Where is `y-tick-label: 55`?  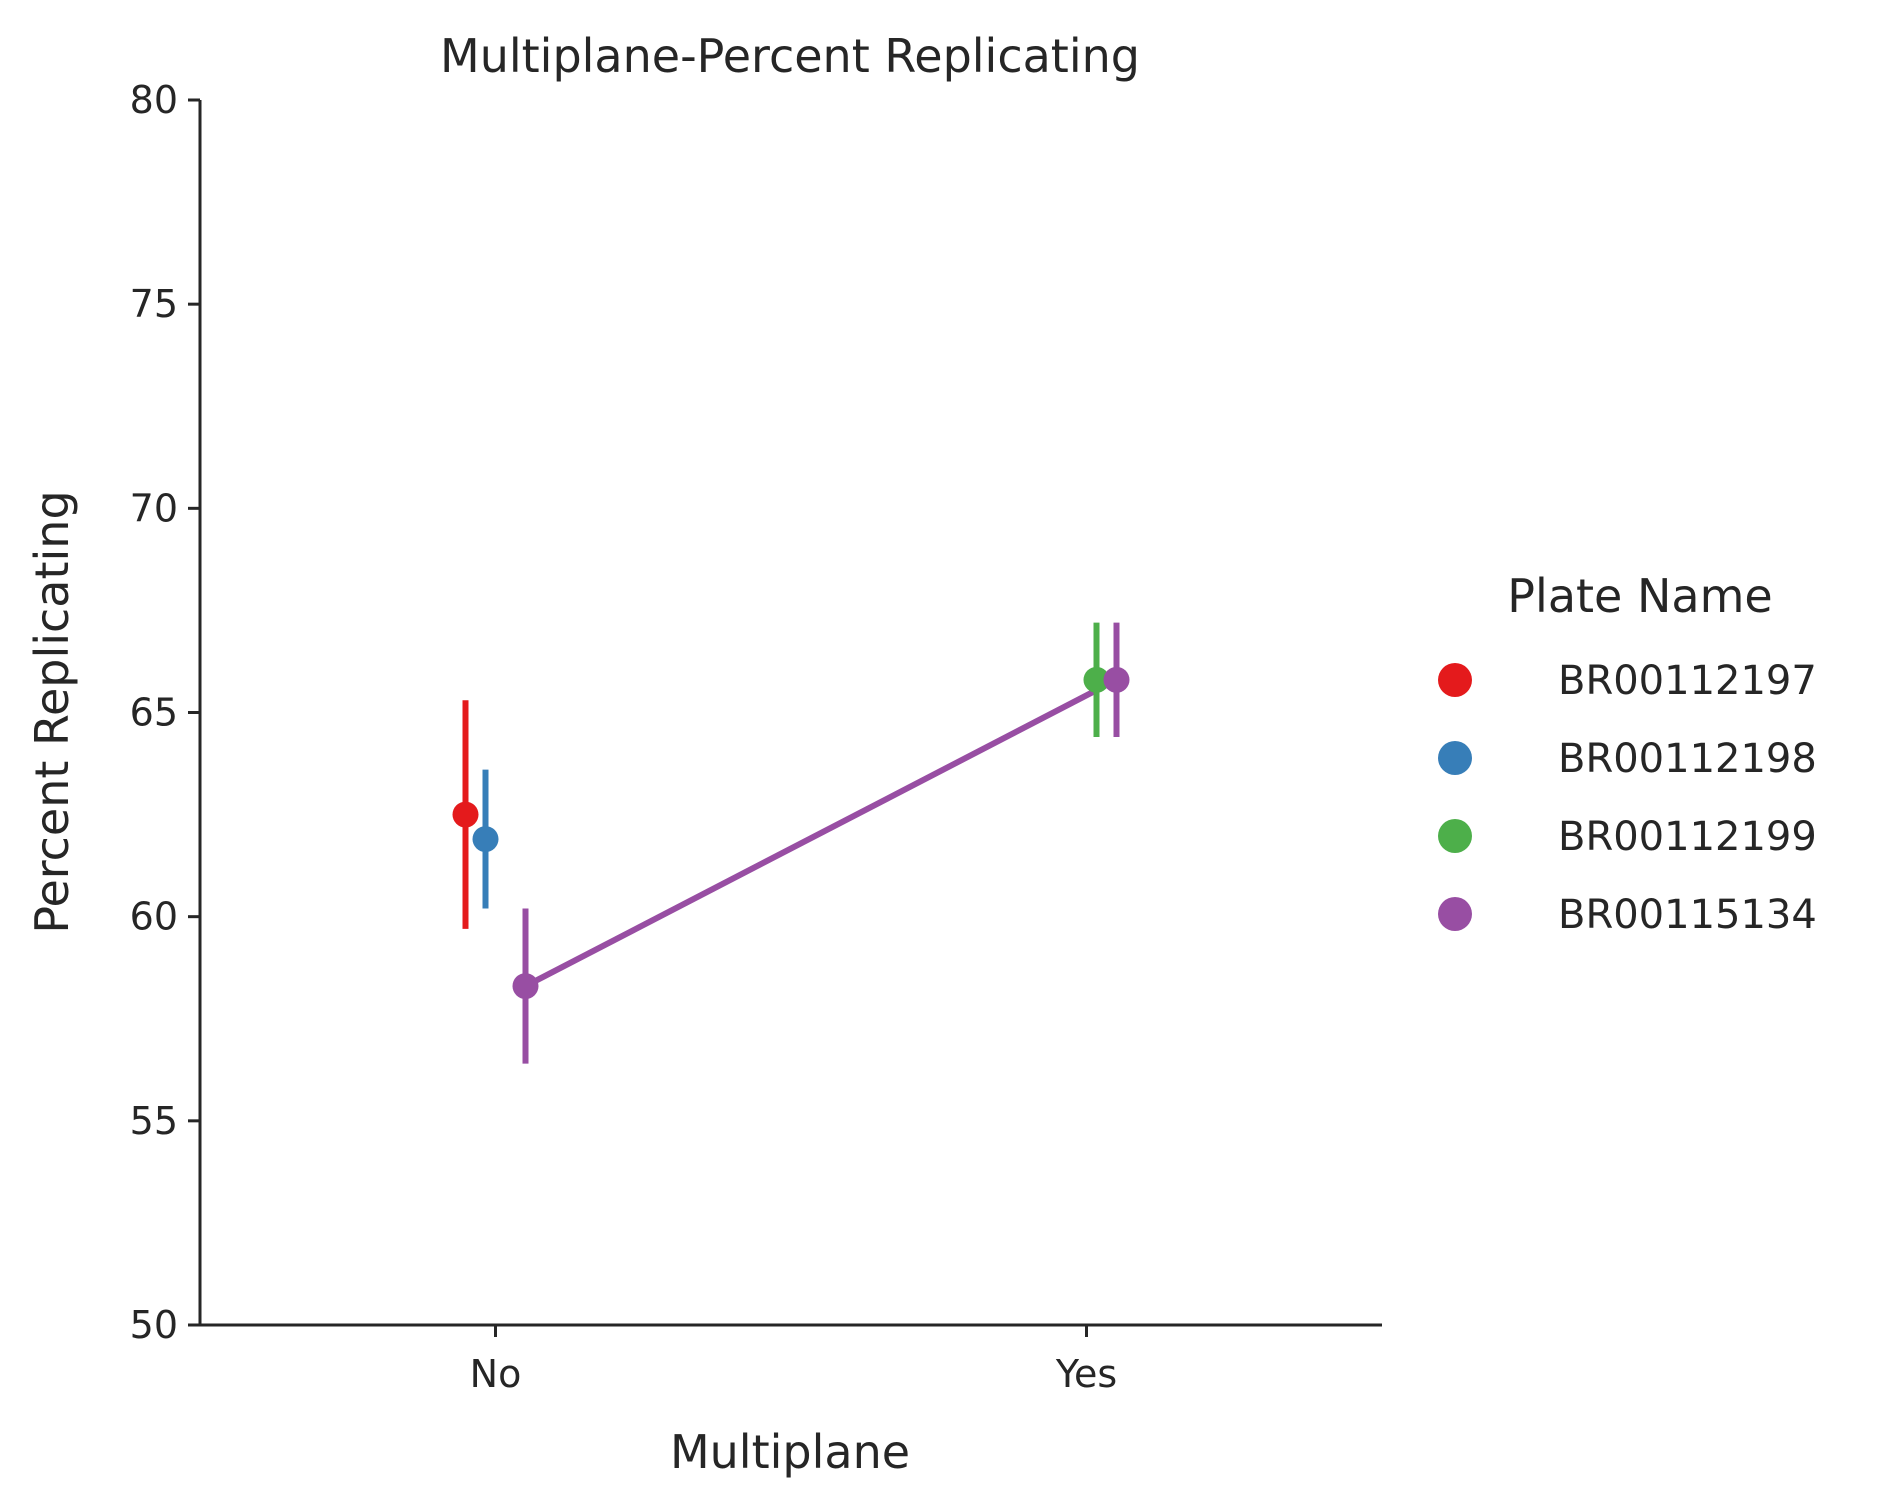
y-tick-label: 55 is located at coordinates (154, 1121).